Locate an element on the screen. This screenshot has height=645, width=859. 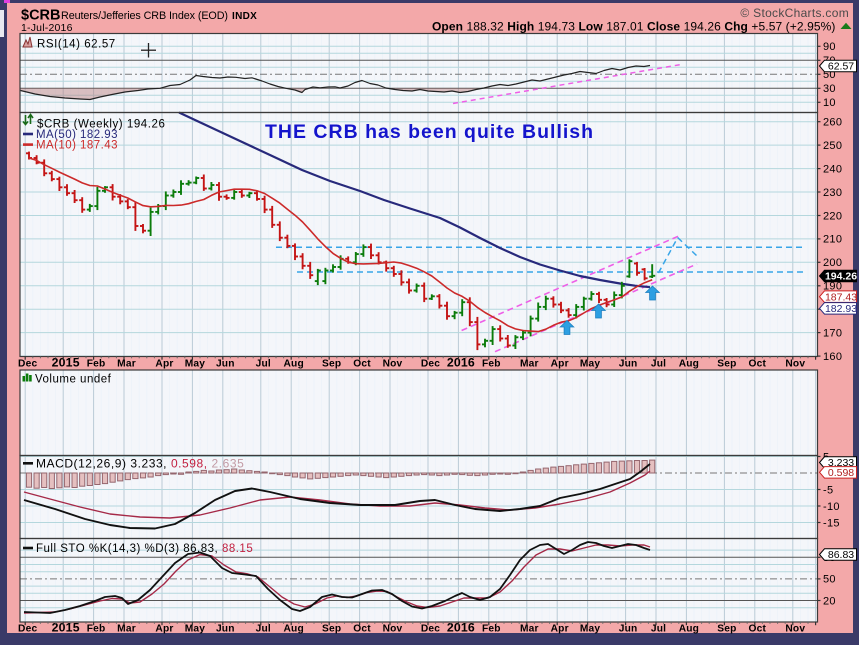
svg-text:MACD(12,26,9) 3.233, 0.598, 2.: MACD(12,26,9) 3.233, 0.598, 2.635 is located at coordinates (140, 463).